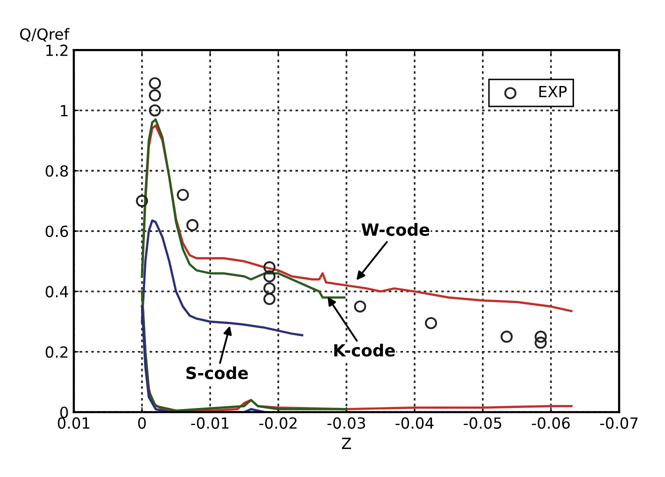 This screenshot has height=477, width=665. I want to click on y-tick-label: 1.2, so click(57, 50).